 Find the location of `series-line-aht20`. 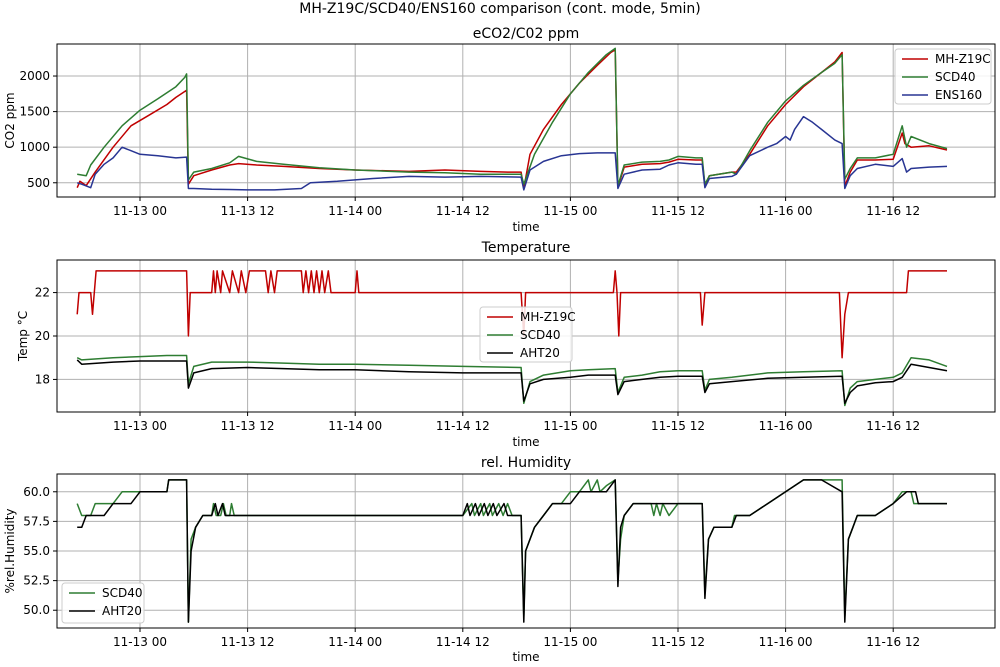

series-line-aht20 is located at coordinates (512, 382).